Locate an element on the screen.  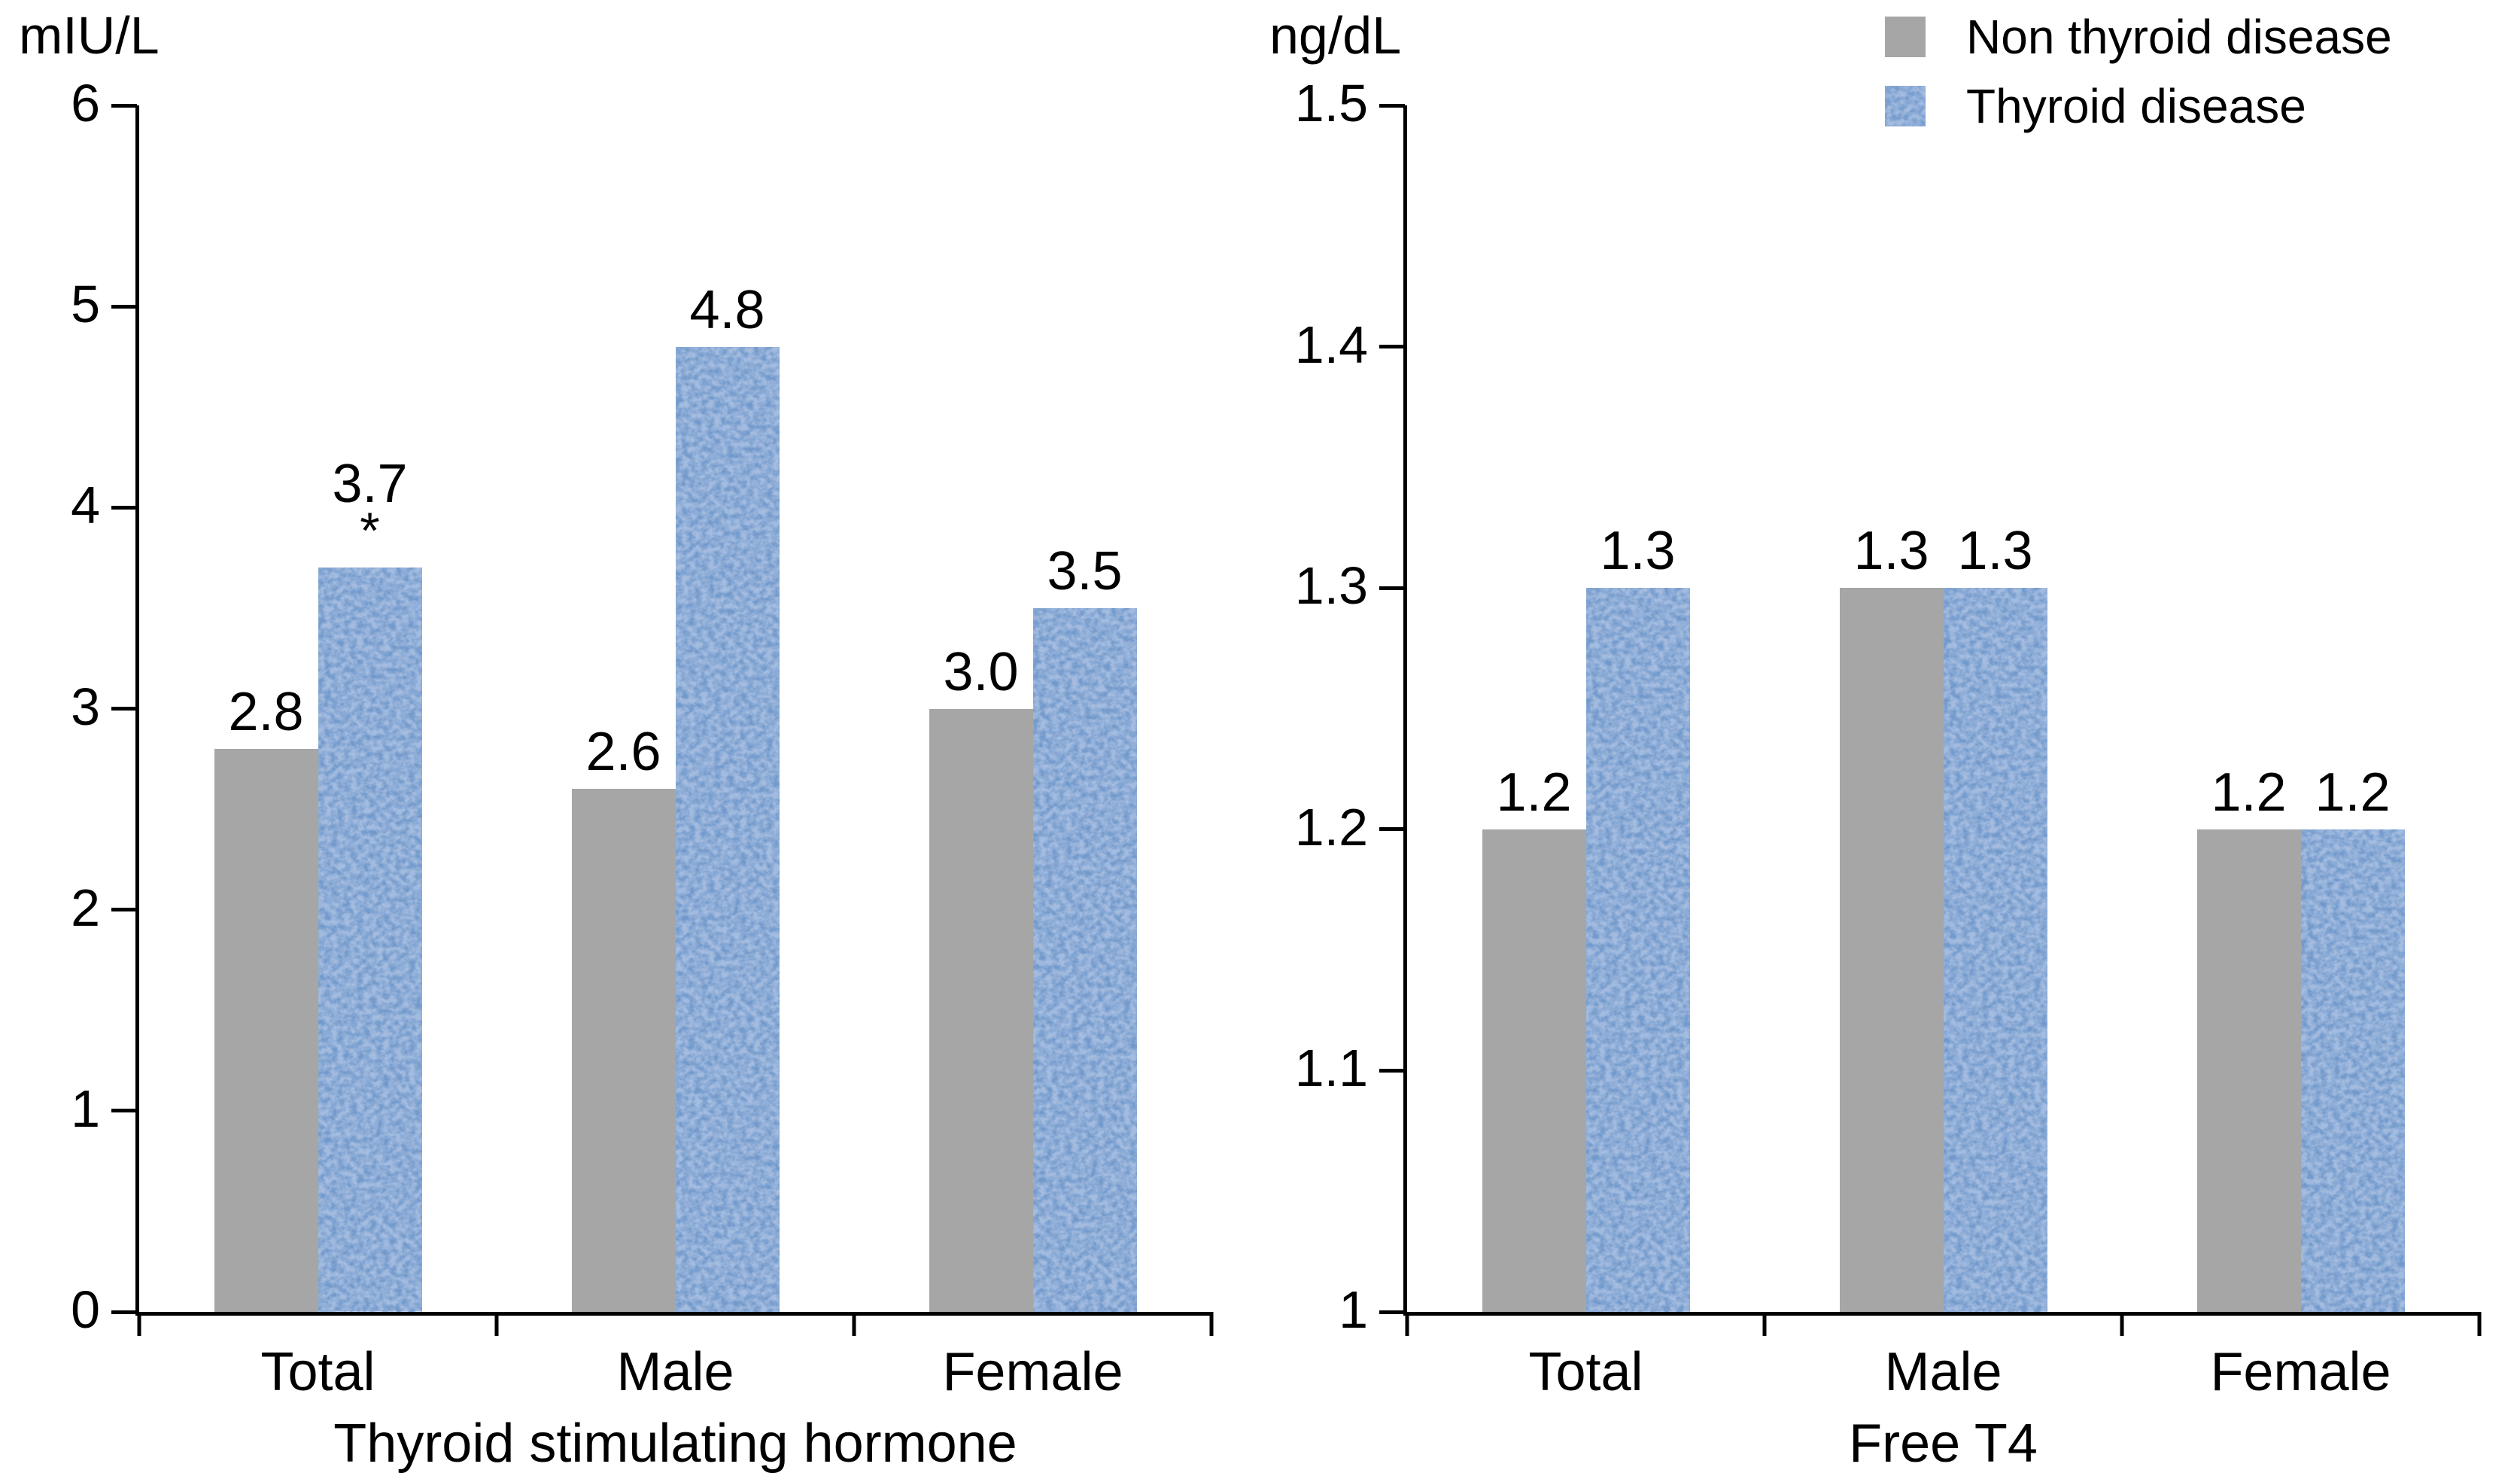
bar-value-label: 4.8 is located at coordinates (727, 310).